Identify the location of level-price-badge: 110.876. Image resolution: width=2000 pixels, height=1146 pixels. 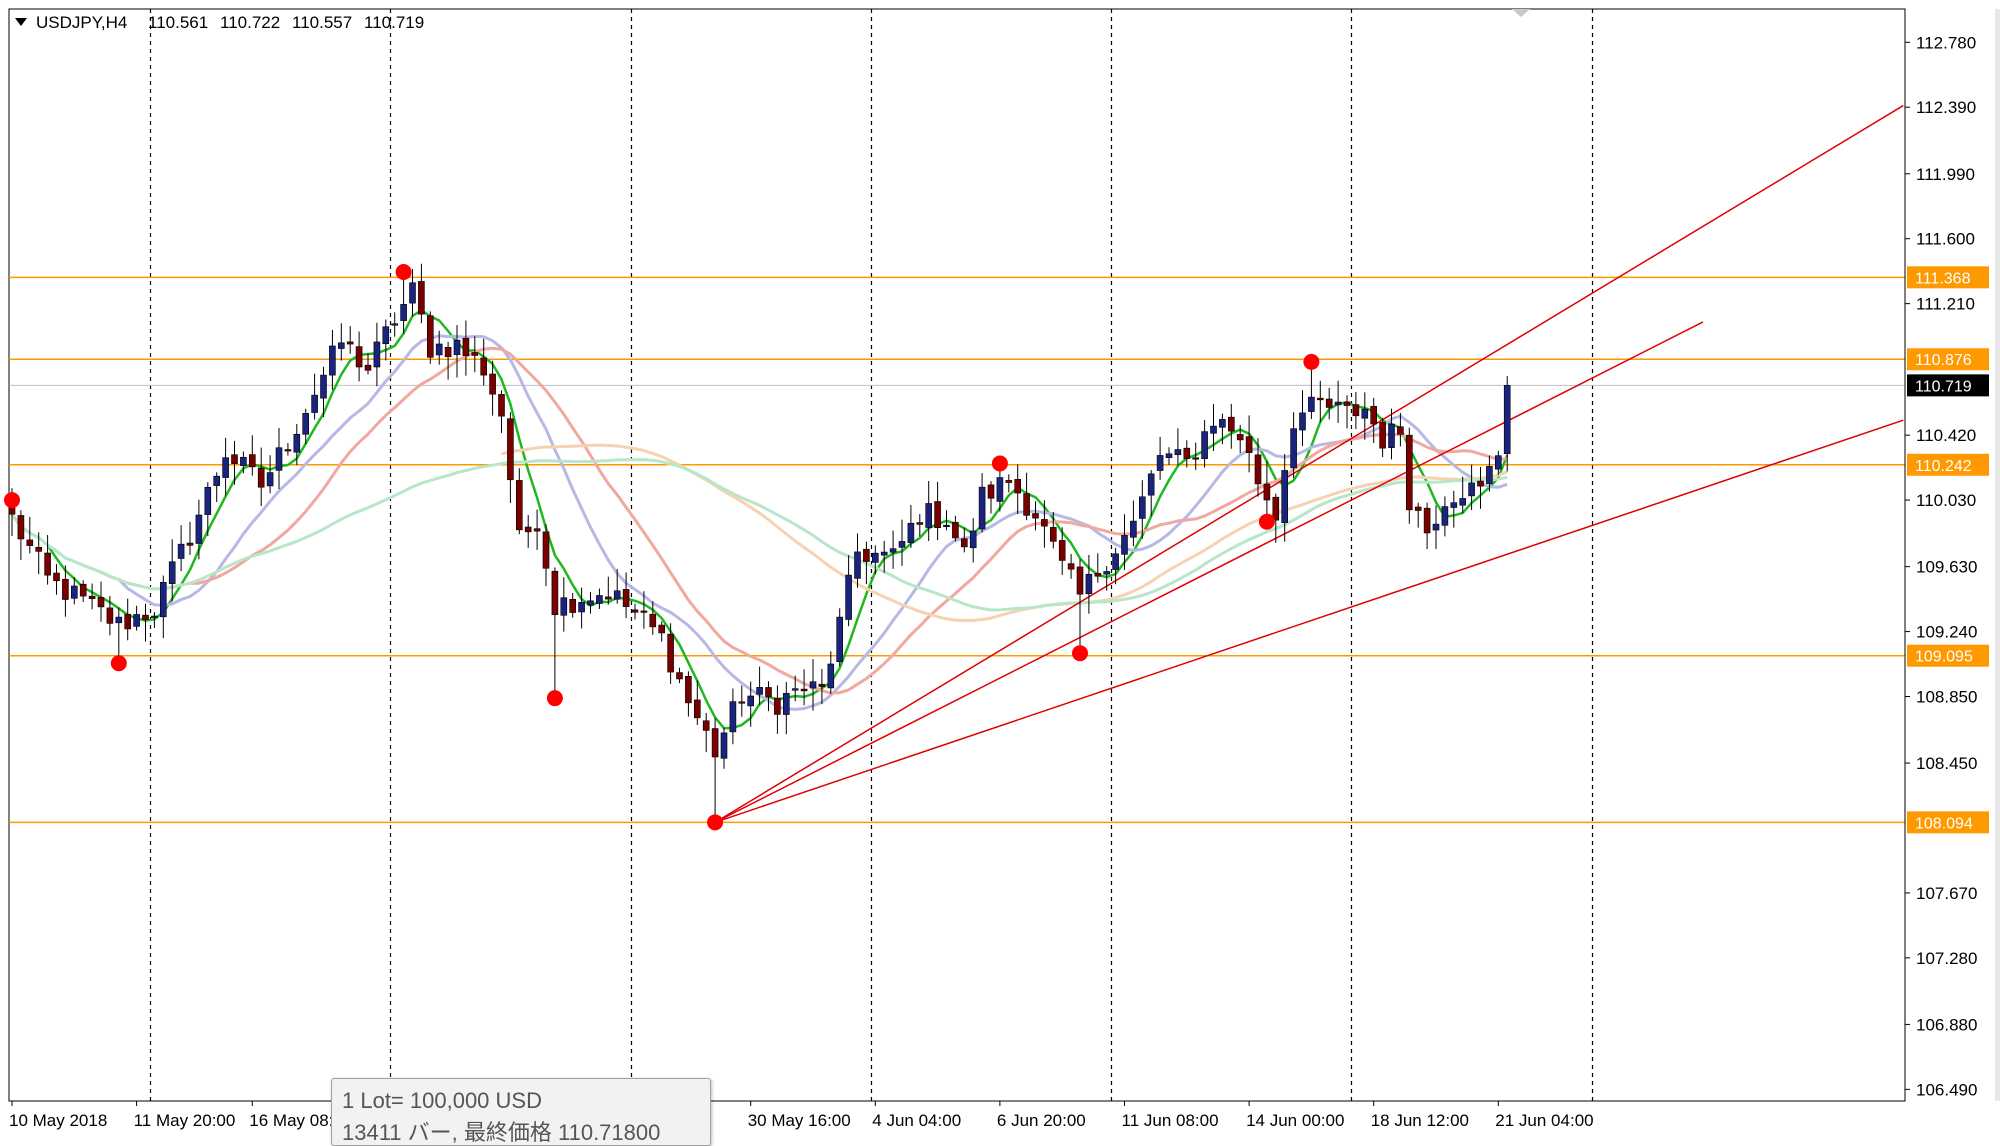
(1948, 359).